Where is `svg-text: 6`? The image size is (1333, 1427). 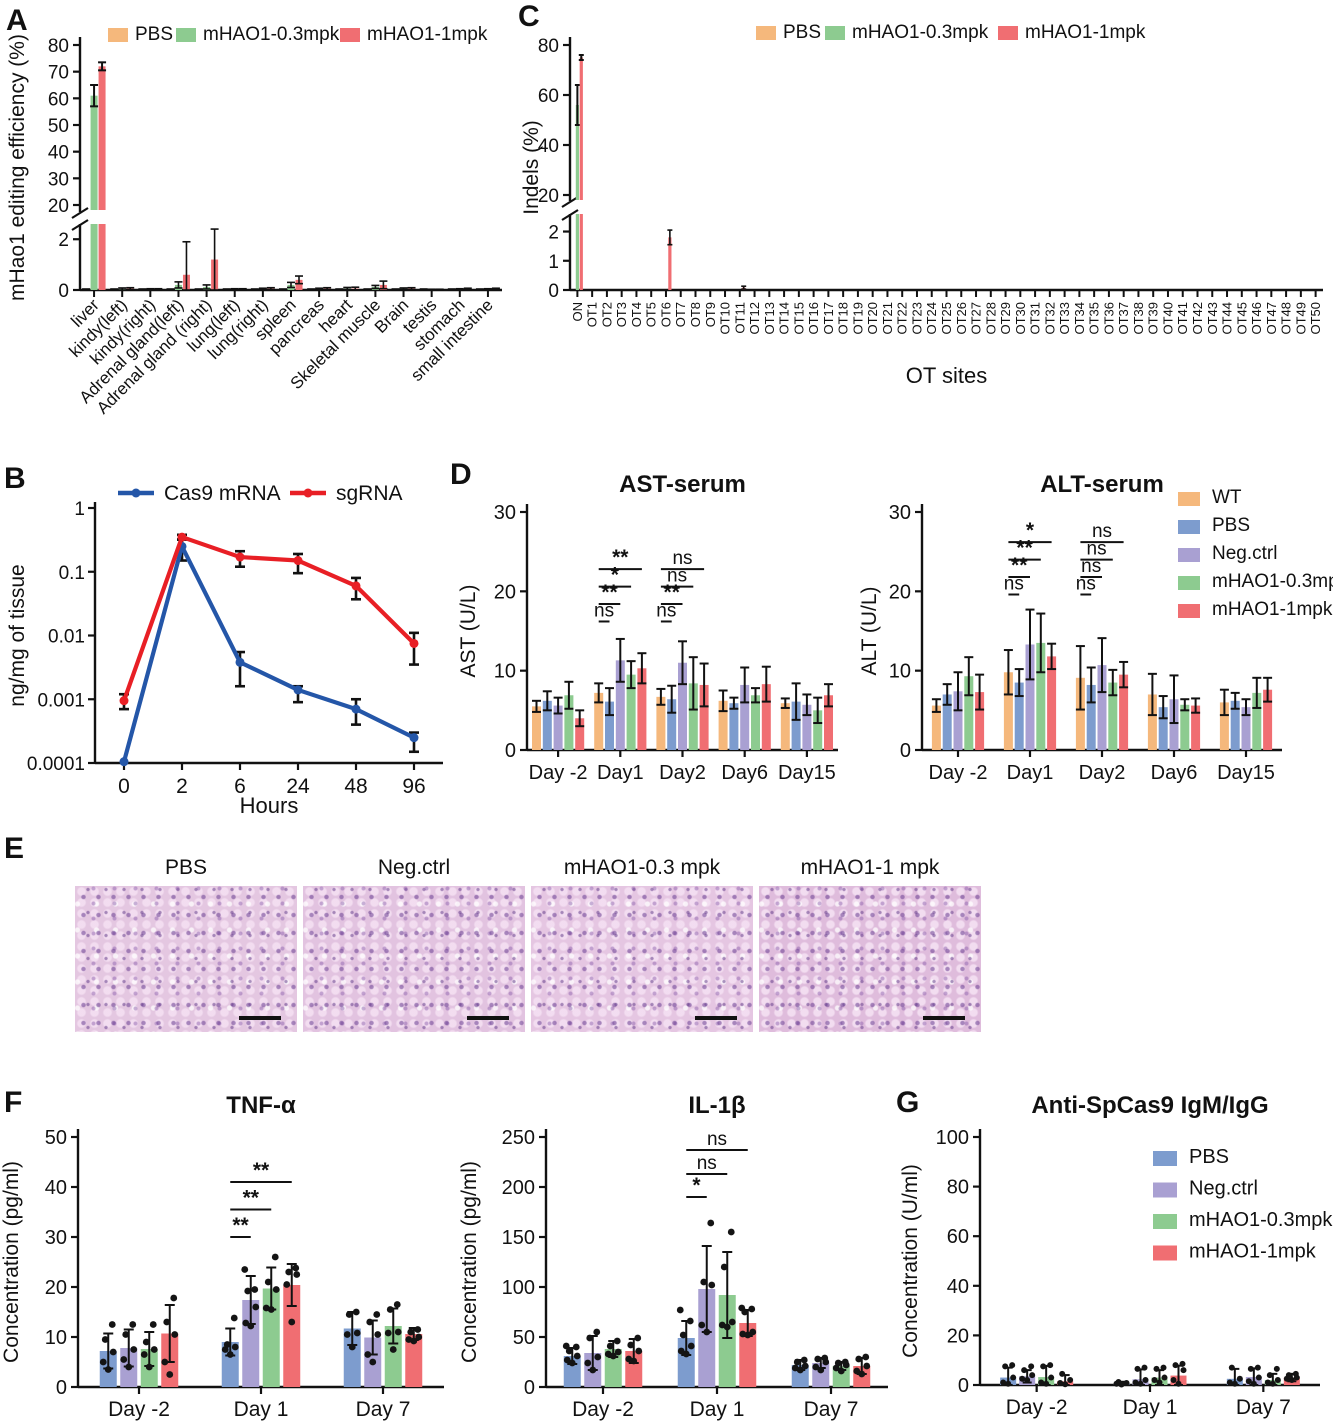 svg-text: 6 is located at coordinates (240, 786).